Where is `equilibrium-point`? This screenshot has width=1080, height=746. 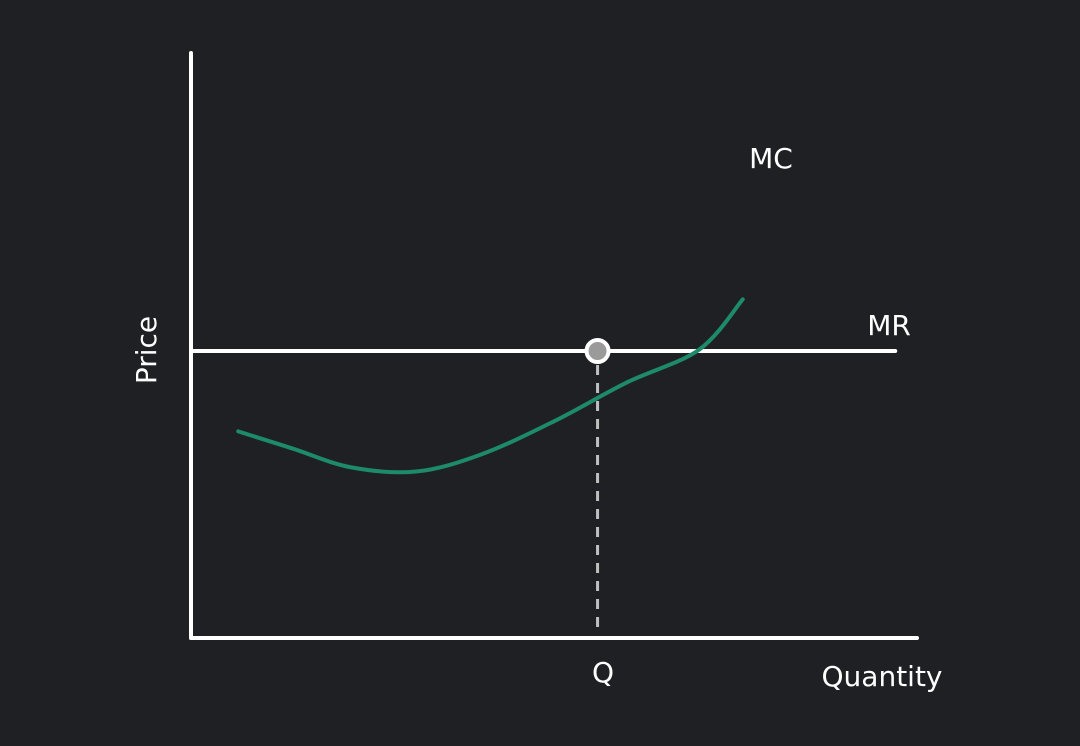 equilibrium-point is located at coordinates (597, 351).